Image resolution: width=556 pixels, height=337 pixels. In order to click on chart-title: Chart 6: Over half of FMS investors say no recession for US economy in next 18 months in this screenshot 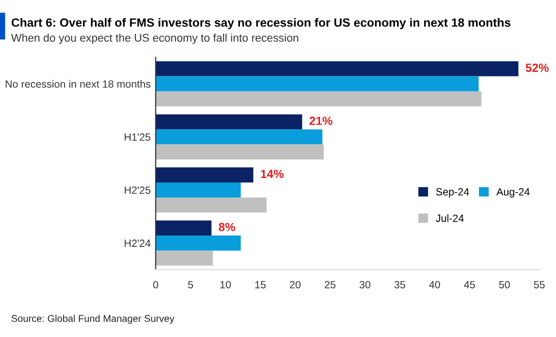, I will do `click(261, 24)`.